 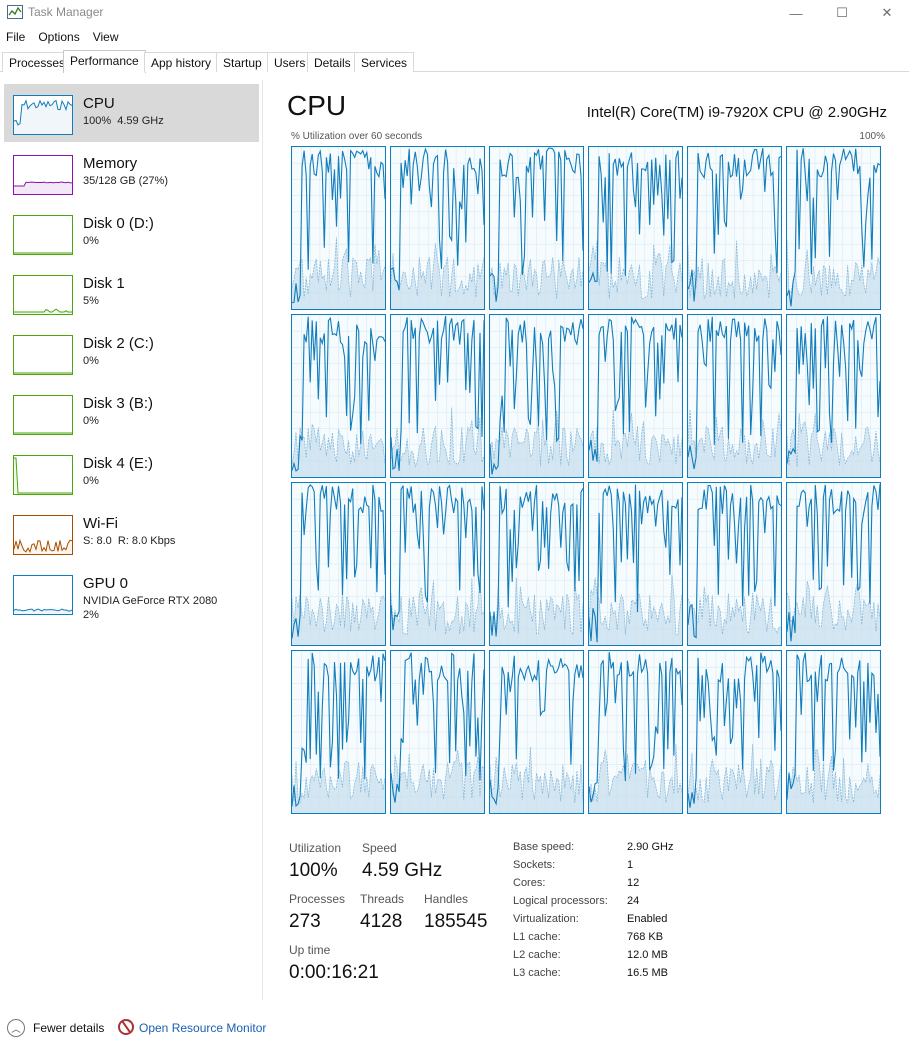 I want to click on menu-bar: File Options View, so click(x=63, y=37).